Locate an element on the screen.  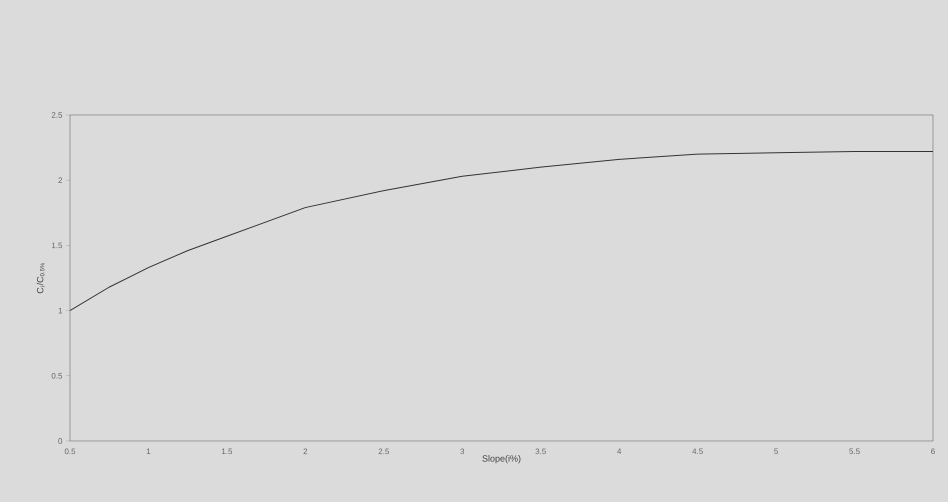
x-tick-label: 4.5 is located at coordinates (697, 451).